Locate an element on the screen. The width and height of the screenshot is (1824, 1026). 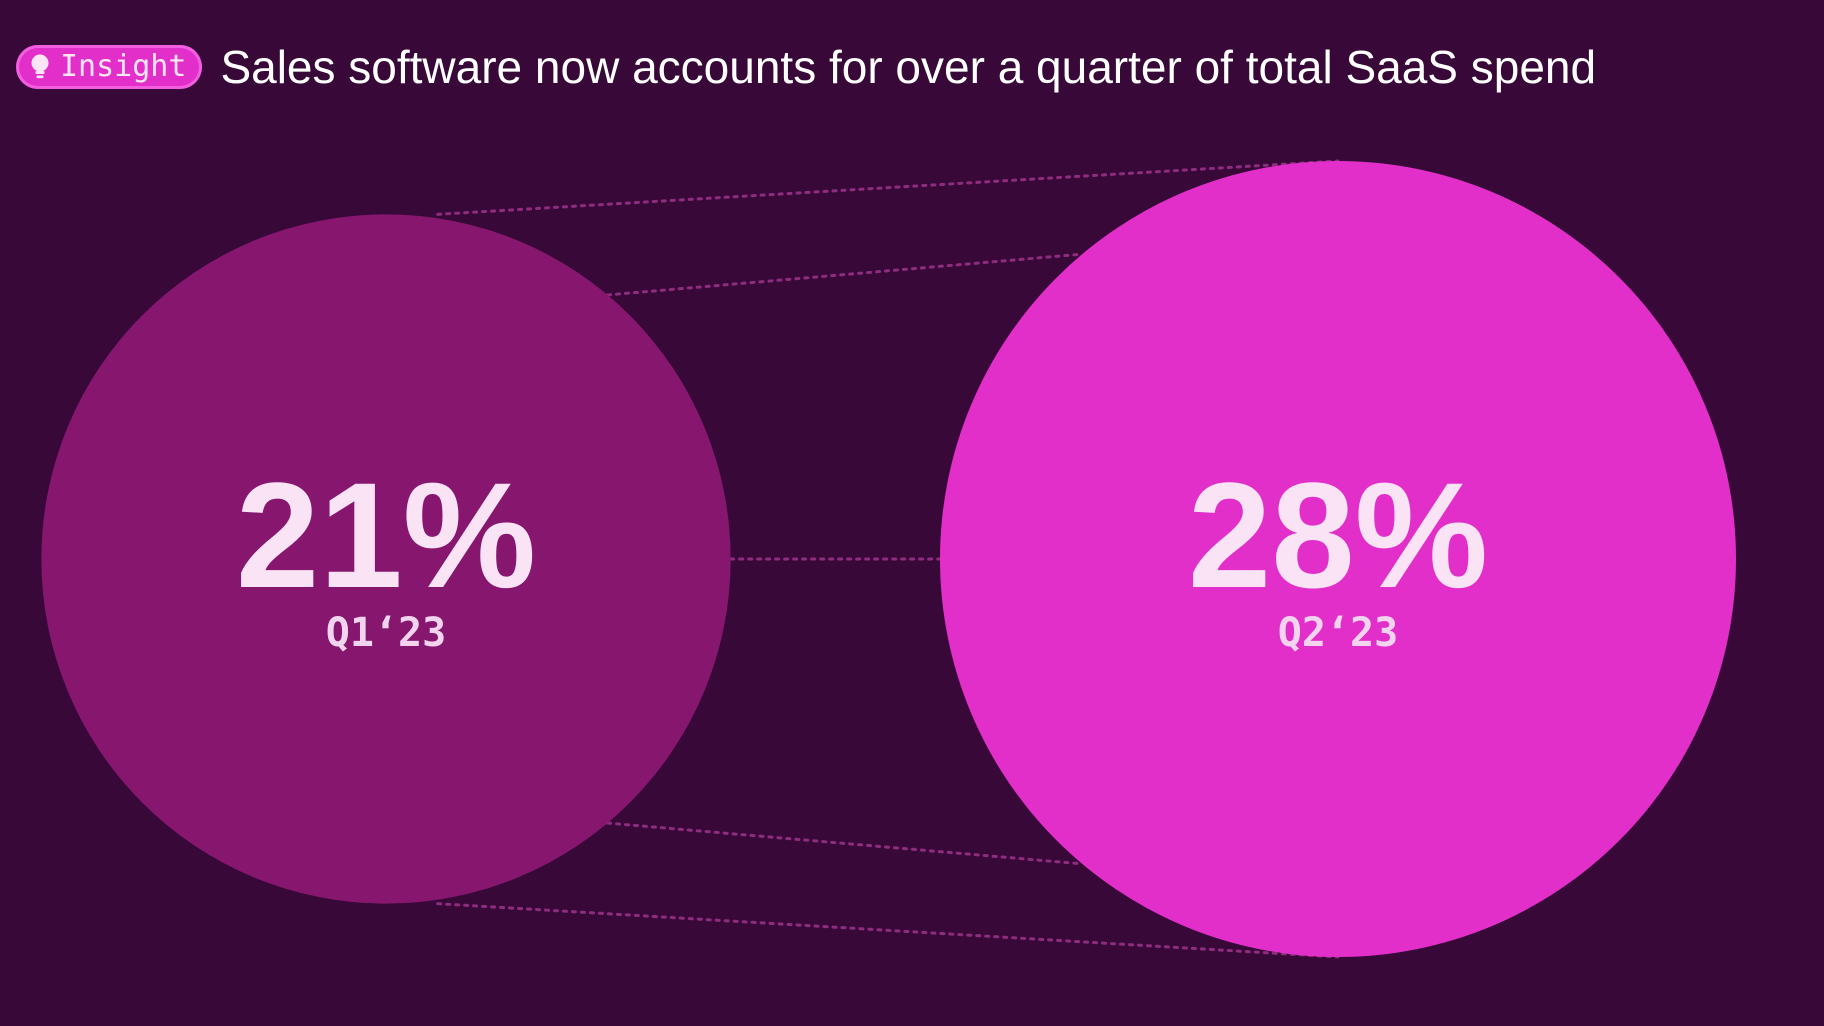
insight-badge: Insight is located at coordinates (109, 67).